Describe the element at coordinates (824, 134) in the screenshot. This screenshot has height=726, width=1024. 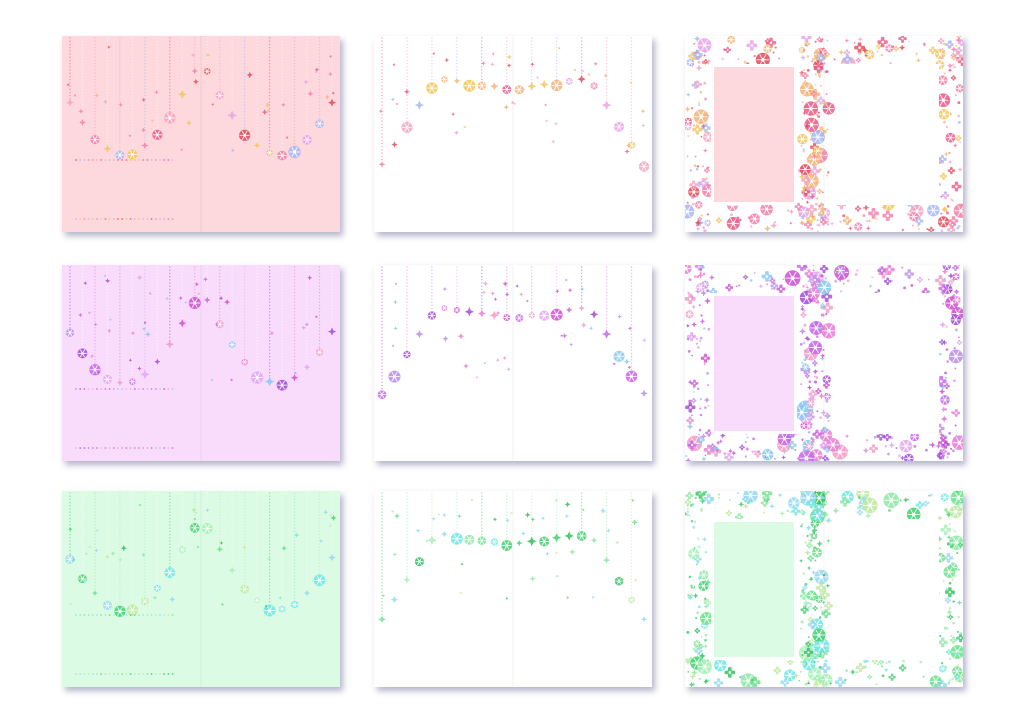
I see `card-pink-double-frame` at that location.